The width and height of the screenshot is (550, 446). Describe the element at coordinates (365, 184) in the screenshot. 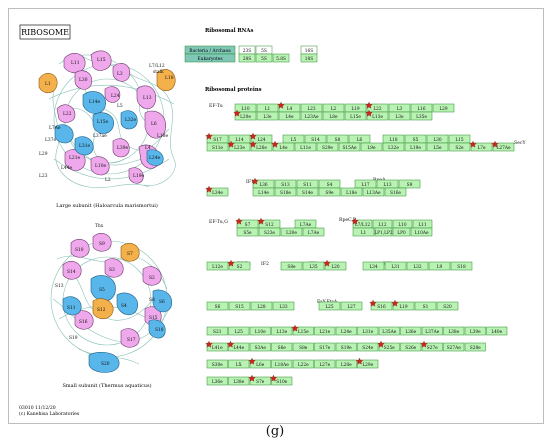

I see `gene-box: L17` at that location.